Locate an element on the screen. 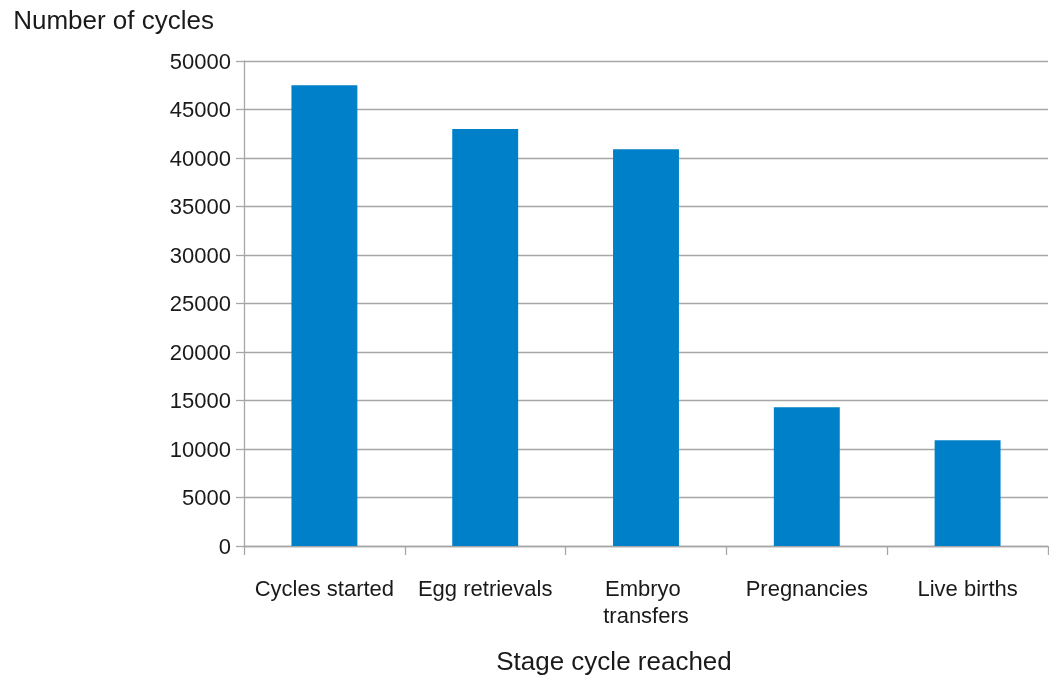 The height and width of the screenshot is (679, 1049). y-tick-label: 5000 is located at coordinates (206, 497).